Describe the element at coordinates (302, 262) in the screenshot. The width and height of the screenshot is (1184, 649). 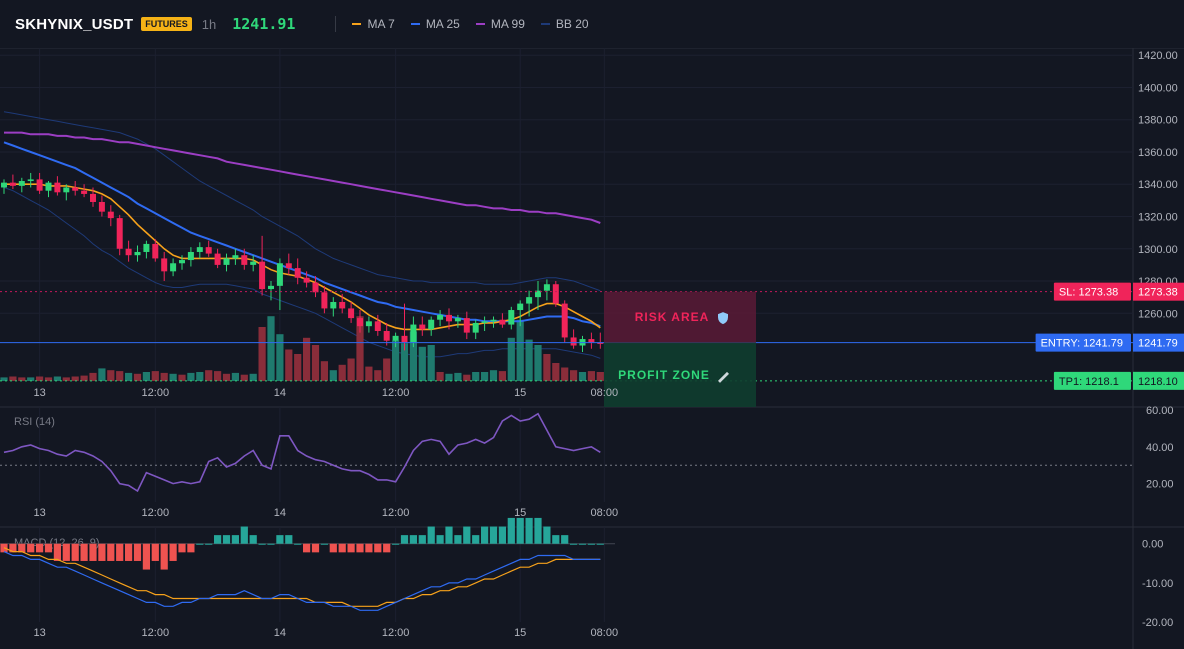
I see `candlesticks` at that location.